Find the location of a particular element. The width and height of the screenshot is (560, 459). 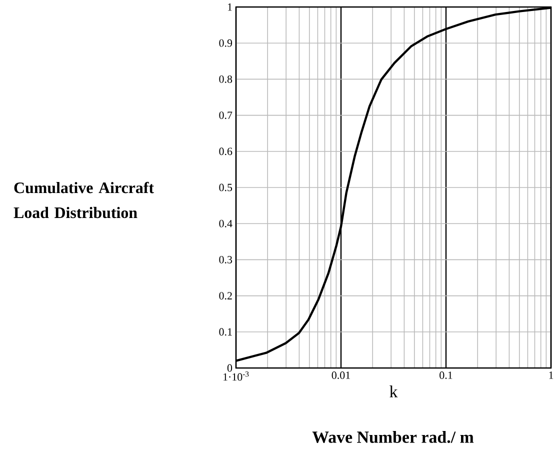

y-tick-label: 0.4 is located at coordinates (225, 224).